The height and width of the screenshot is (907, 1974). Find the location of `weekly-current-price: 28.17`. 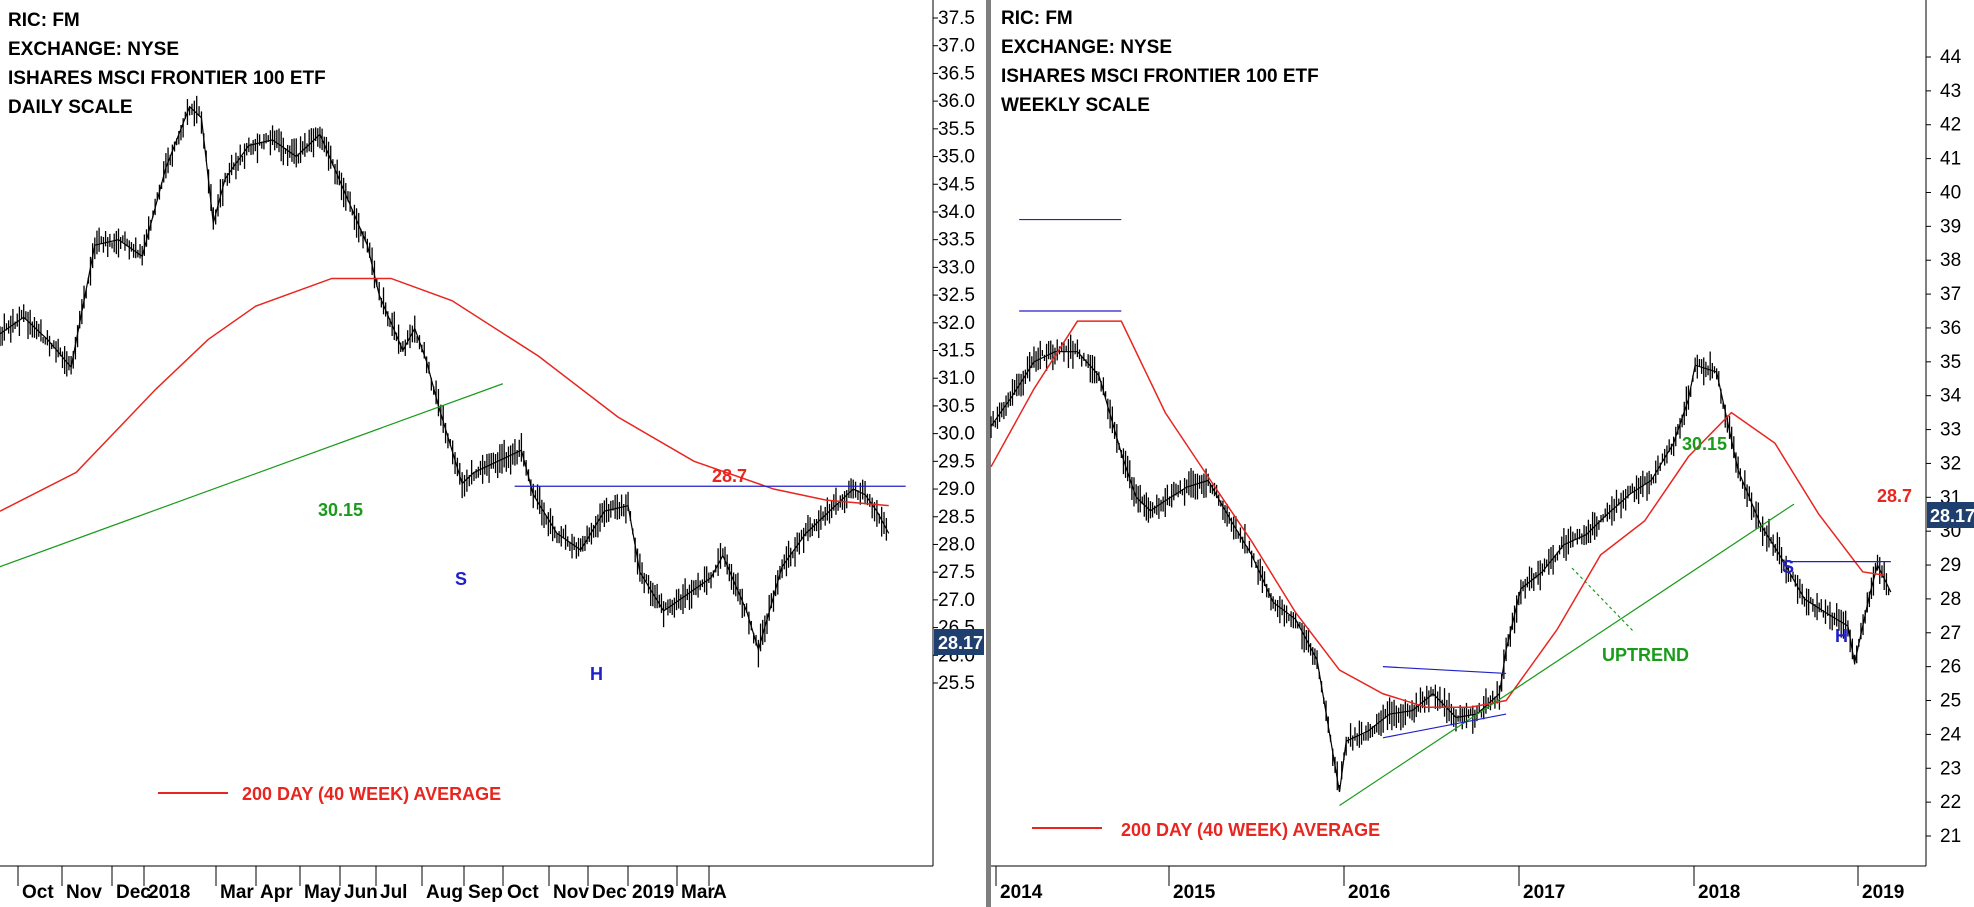

weekly-current-price: 28.17 is located at coordinates (1952, 516).